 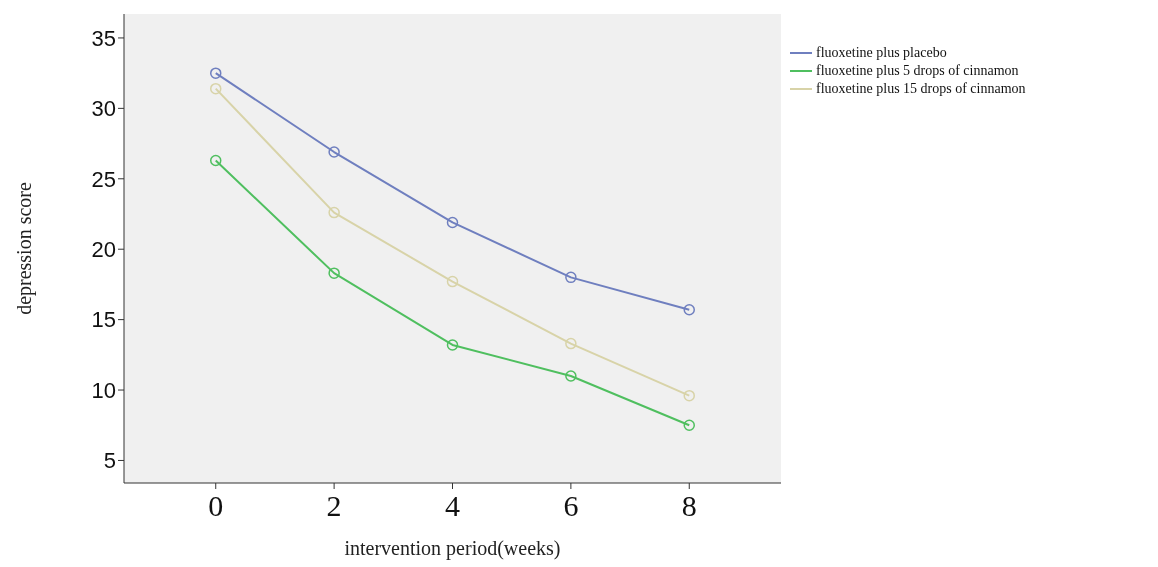 I want to click on legend-label: fluoxetine plus 5 drops of cinnamon, so click(x=917, y=71).